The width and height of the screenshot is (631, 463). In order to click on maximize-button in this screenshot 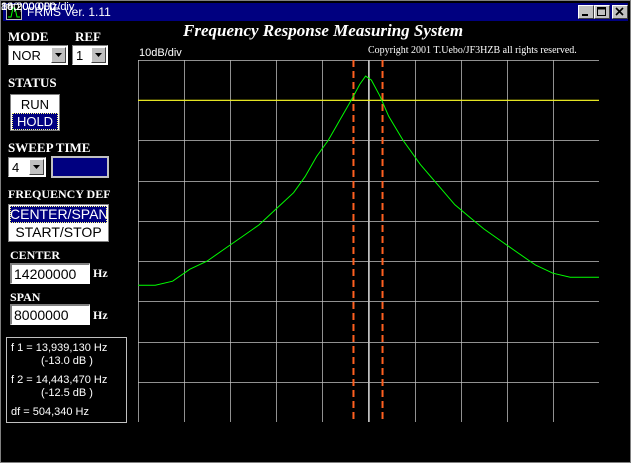, I will do `click(602, 12)`.